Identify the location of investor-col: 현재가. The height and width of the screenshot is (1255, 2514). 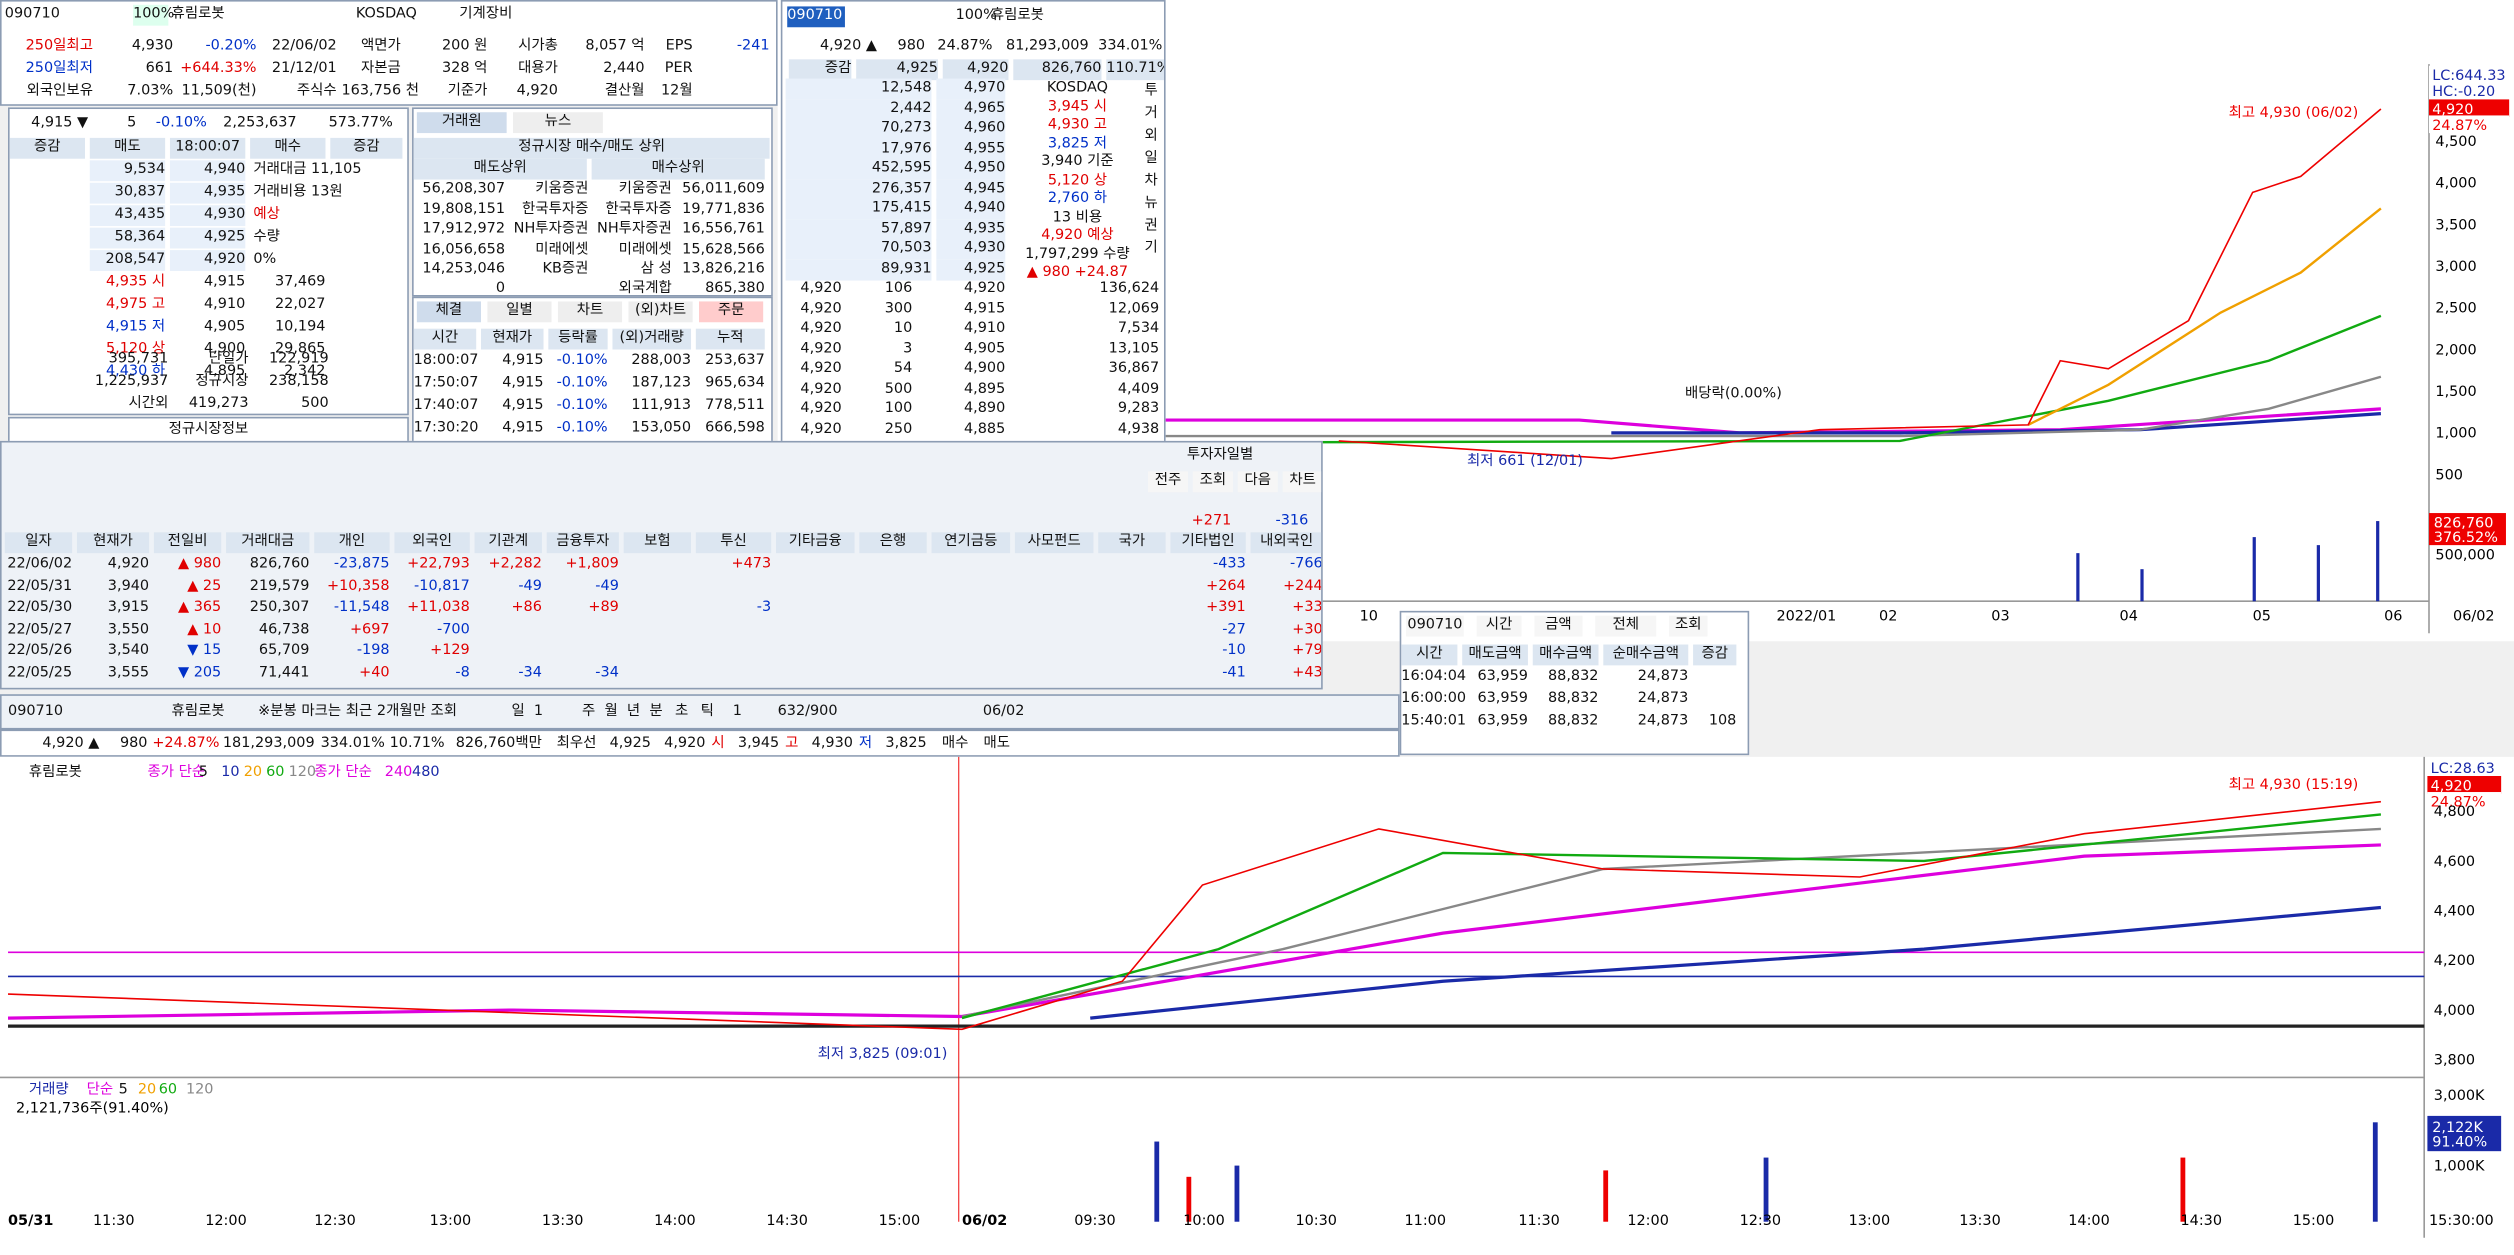
(113, 543).